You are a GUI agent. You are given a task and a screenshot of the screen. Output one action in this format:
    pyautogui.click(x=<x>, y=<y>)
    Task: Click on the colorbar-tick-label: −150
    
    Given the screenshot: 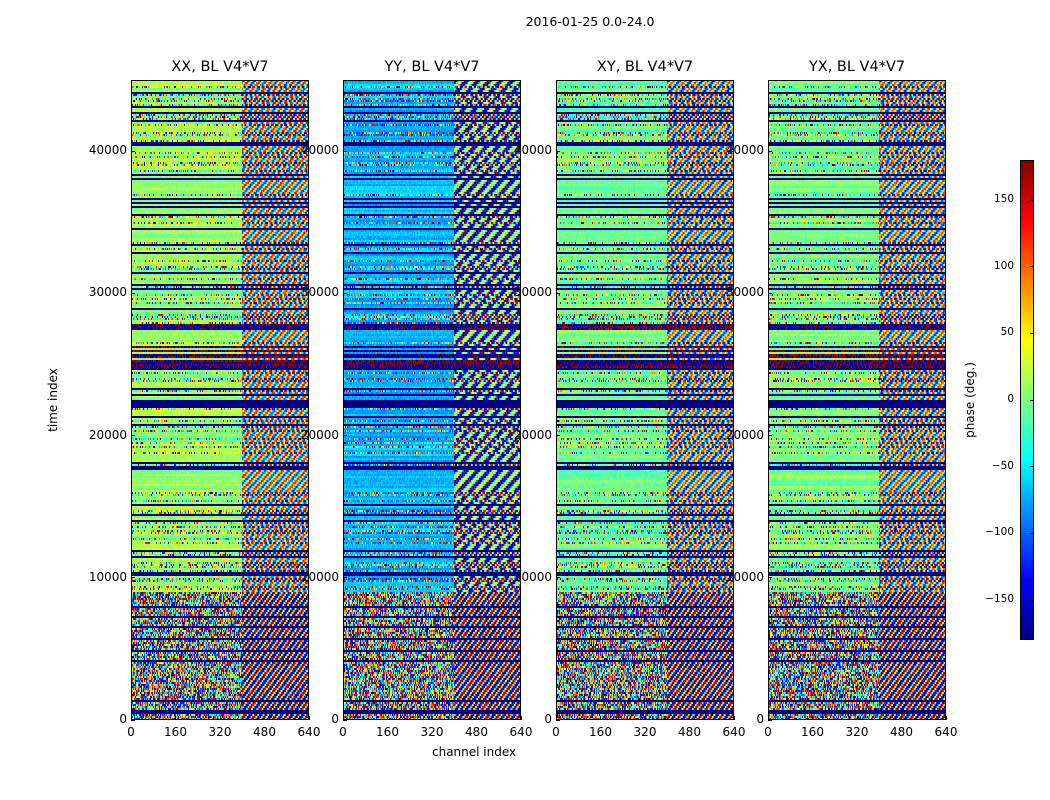 What is the action you would take?
    pyautogui.click(x=999, y=599)
    